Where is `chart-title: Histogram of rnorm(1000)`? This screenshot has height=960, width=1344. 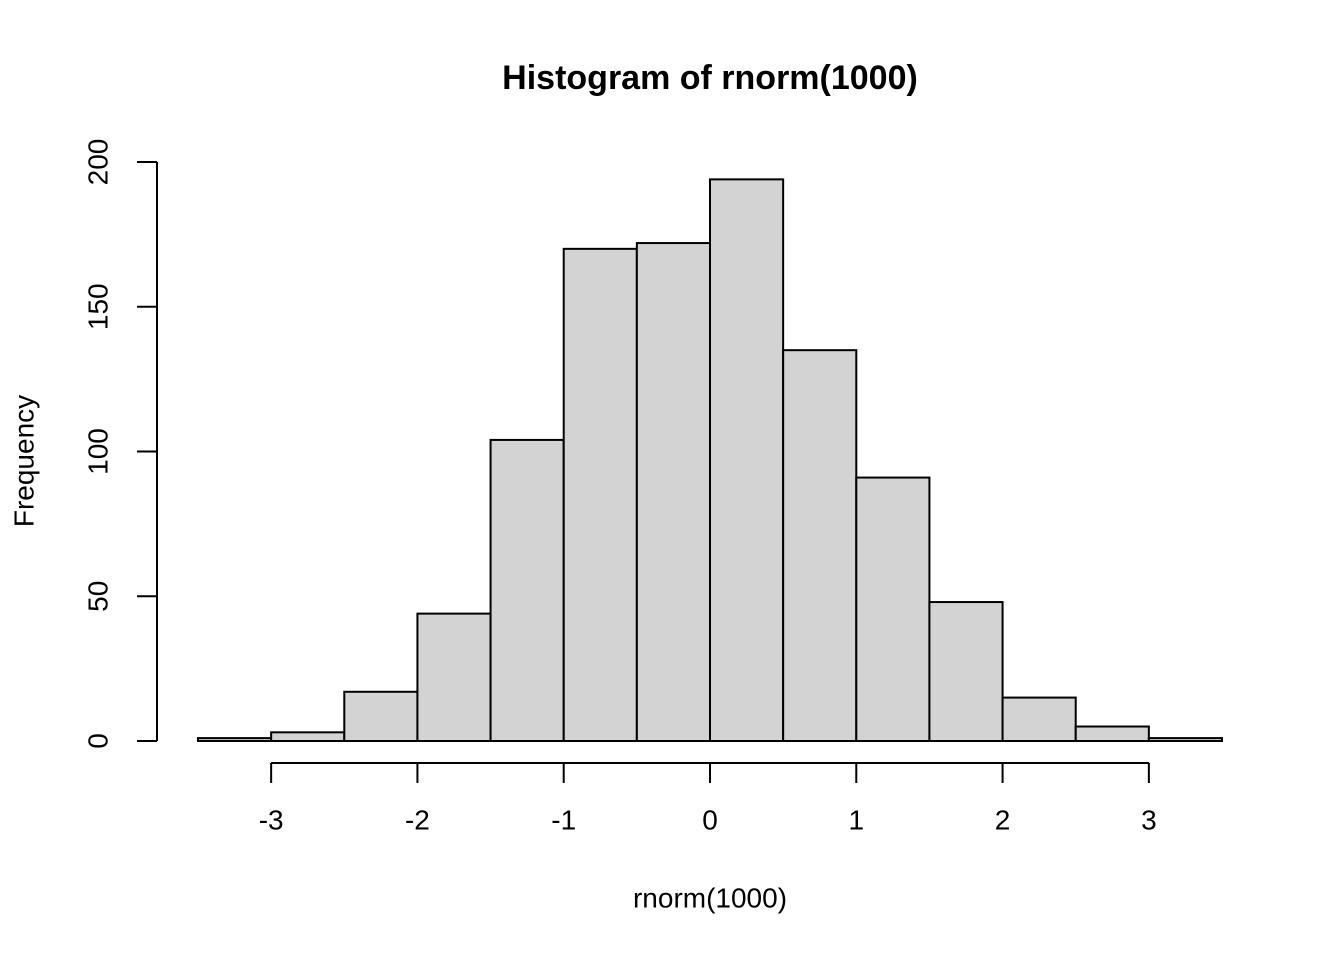
chart-title: Histogram of rnorm(1000) is located at coordinates (710, 78).